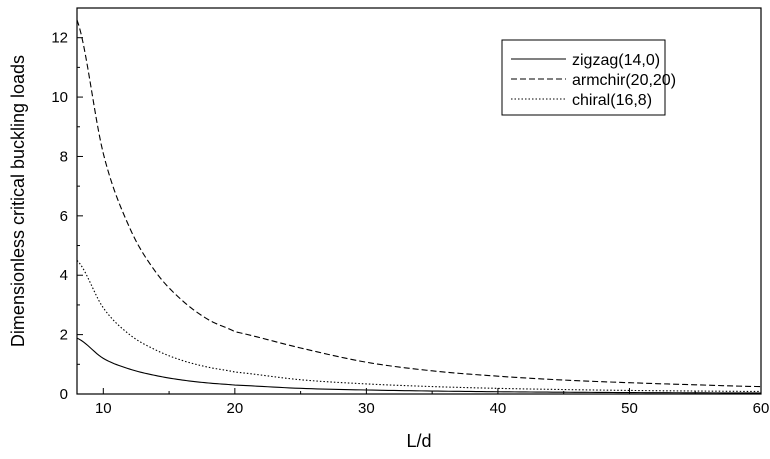  I want to click on y-tick-label: 4, so click(64, 275).